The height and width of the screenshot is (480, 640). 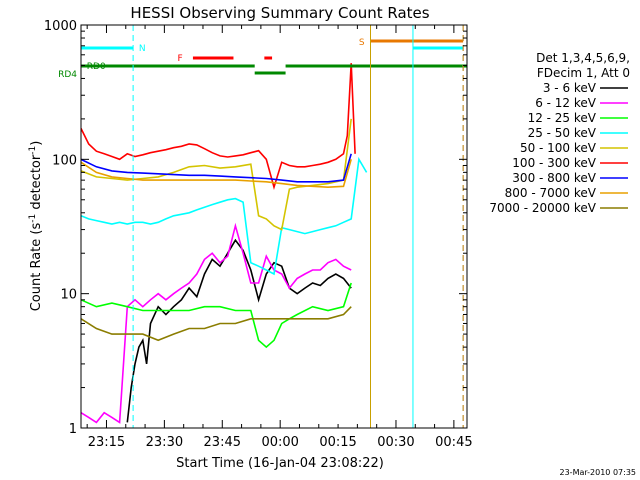 I want to click on y-tick-label: 1000, so click(x=60, y=26).